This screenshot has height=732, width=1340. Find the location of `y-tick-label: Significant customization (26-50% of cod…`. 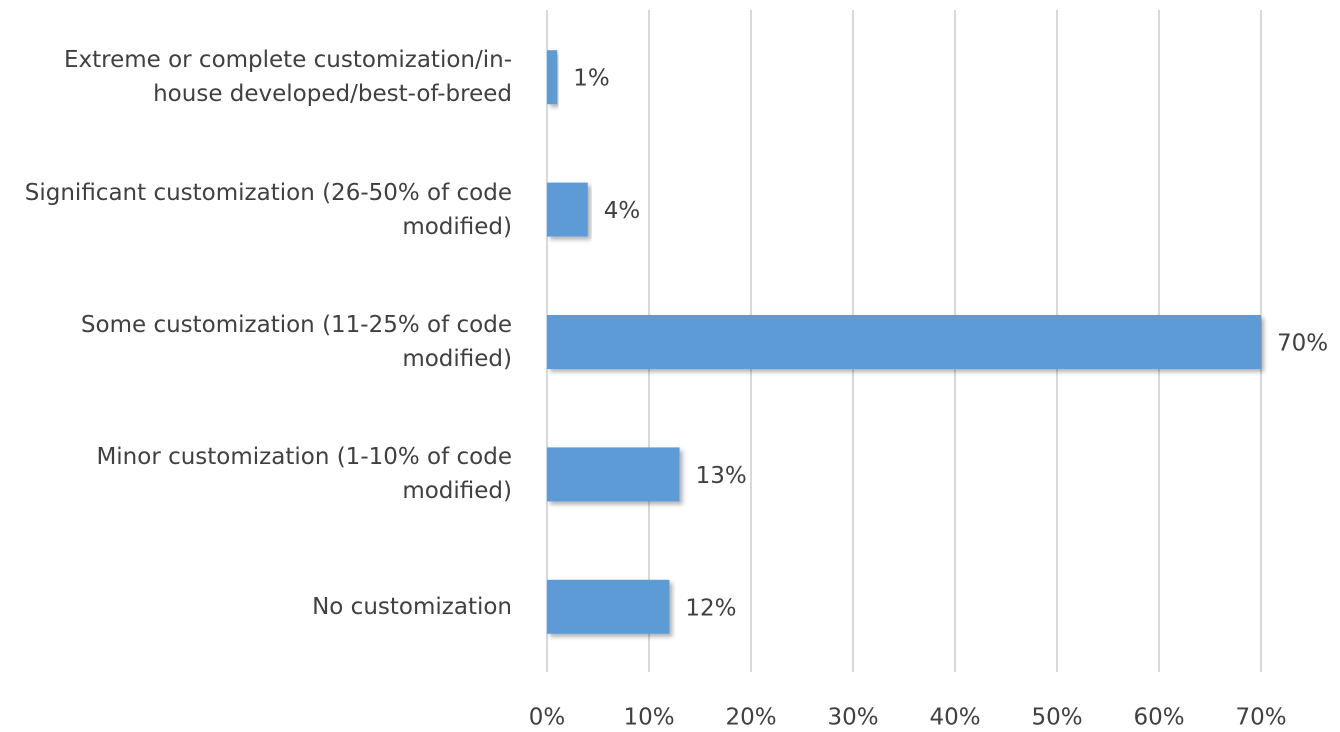

y-tick-label: Significant customization (26-50% of cod… is located at coordinates (256, 210).